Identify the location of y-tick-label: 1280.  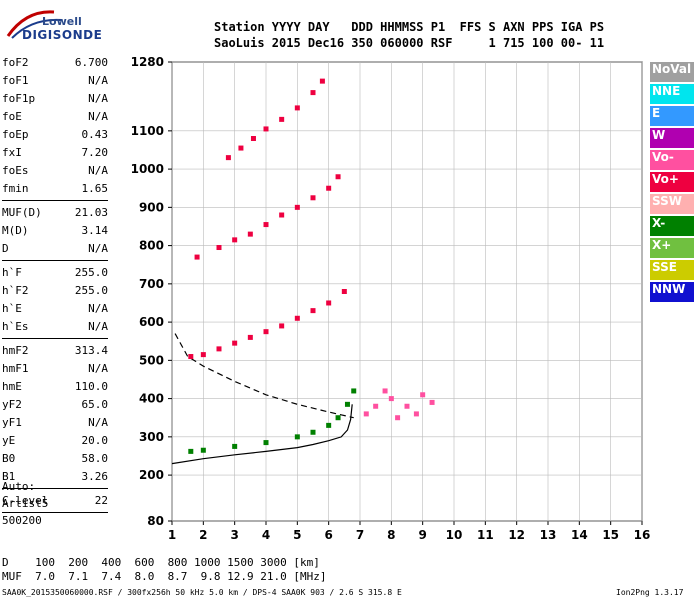
(147, 62).